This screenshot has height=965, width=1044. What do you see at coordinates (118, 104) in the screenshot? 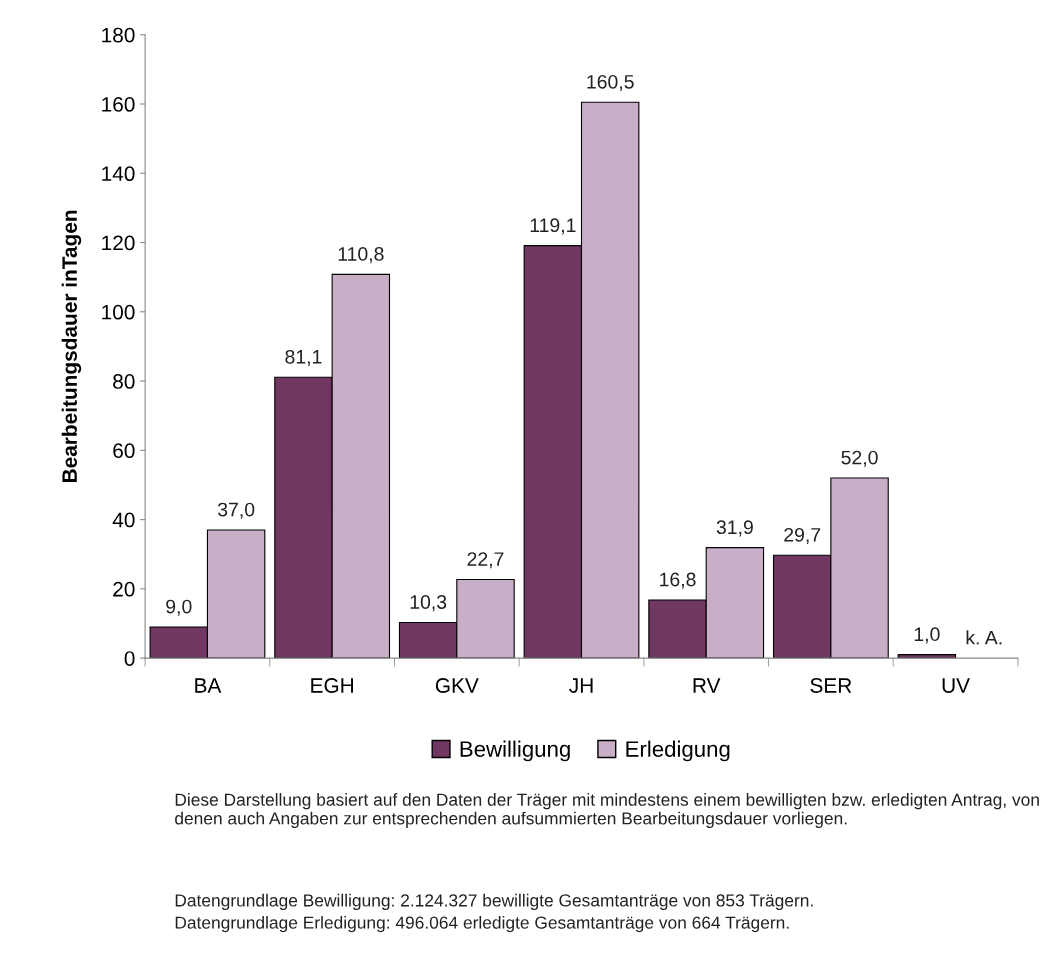
I see `y-tick-label: 160` at bounding box center [118, 104].